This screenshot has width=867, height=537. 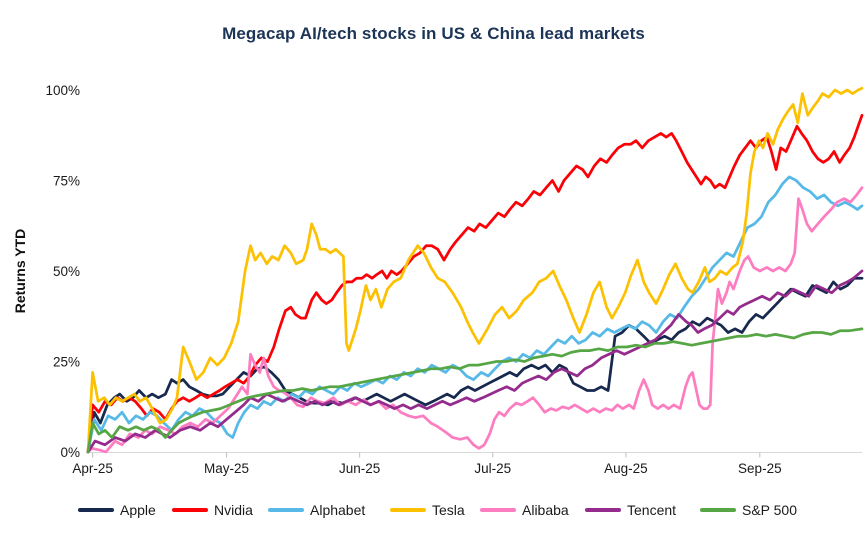 I want to click on legend-swatch-apple, so click(x=96, y=510).